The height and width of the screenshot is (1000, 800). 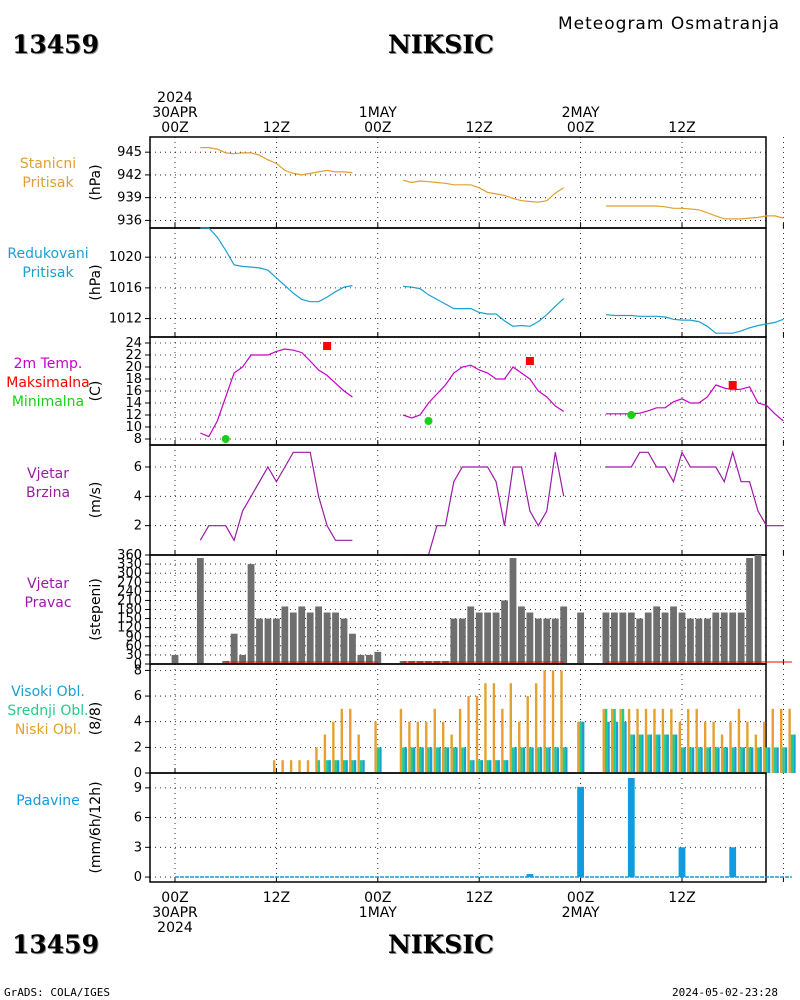 I want to click on min-temp-marker, so click(x=428, y=421).